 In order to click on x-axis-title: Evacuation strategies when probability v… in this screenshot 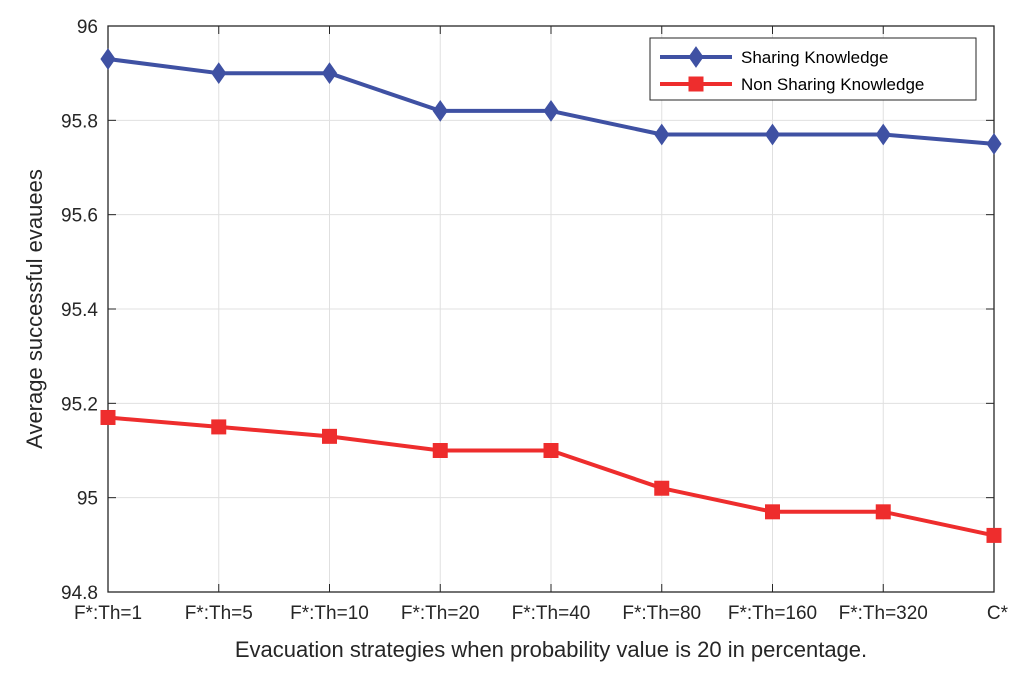, I will do `click(551, 649)`.